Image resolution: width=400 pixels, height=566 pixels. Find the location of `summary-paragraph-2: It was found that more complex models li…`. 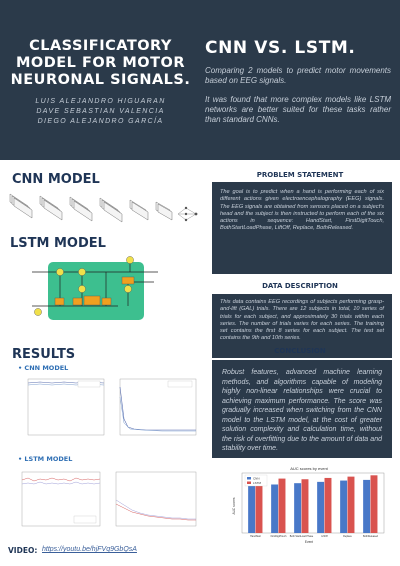

summary-paragraph-2: It was found that more complex models li… is located at coordinates (298, 109).